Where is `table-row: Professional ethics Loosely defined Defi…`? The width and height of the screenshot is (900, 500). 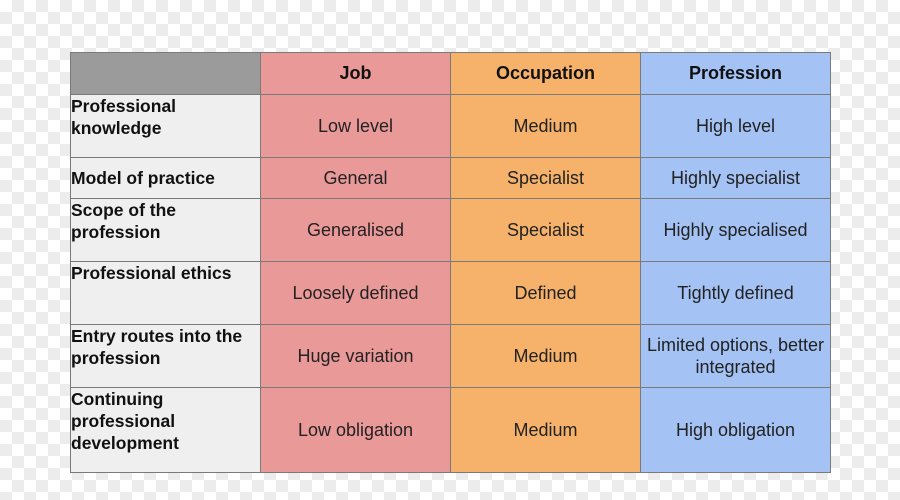 table-row: Professional ethics Loosely defined Defi… is located at coordinates (450, 293).